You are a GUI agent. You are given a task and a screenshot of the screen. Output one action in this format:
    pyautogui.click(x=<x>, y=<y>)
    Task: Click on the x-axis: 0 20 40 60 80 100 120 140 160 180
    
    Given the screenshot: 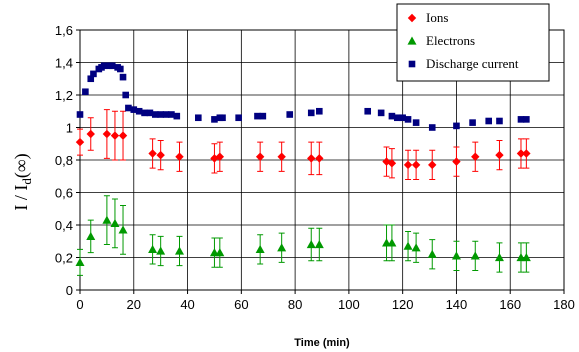 What is the action you would take?
    pyautogui.click(x=325, y=301)
    